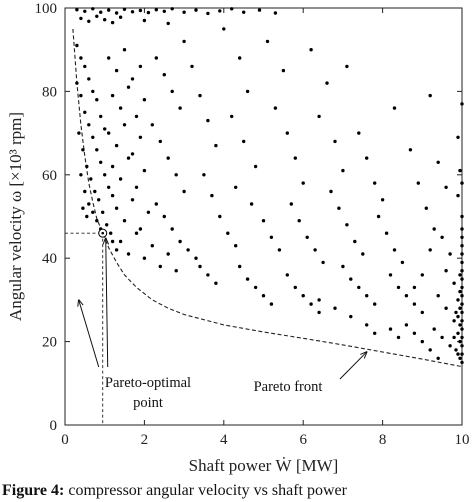 Image resolution: width=474 pixels, height=502 pixels. I want to click on pareto-optimal-label: point, so click(148, 403).